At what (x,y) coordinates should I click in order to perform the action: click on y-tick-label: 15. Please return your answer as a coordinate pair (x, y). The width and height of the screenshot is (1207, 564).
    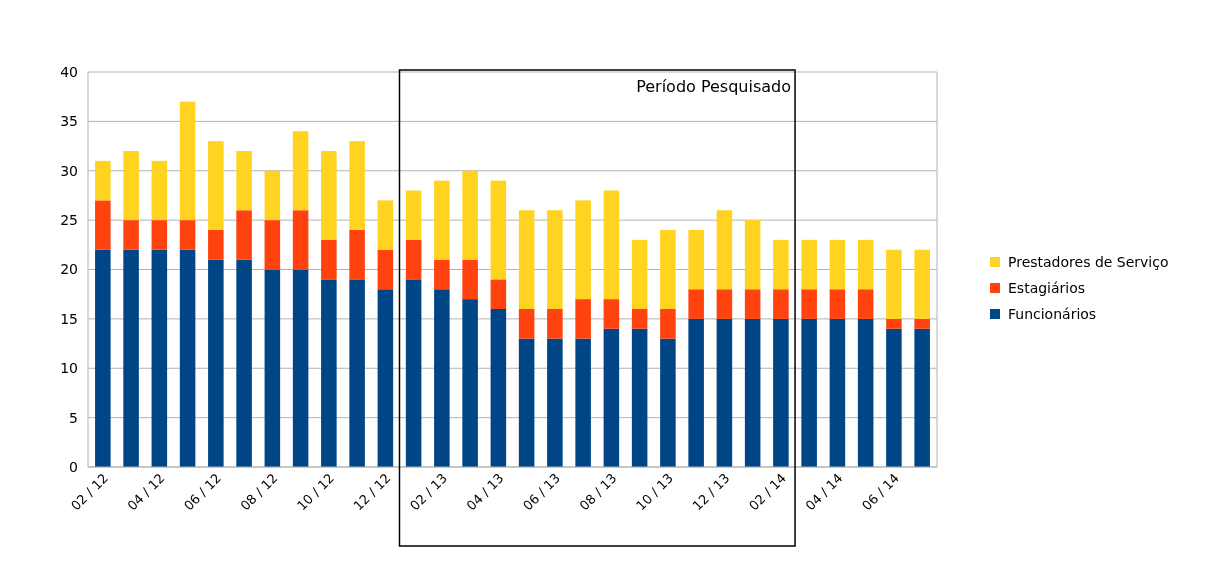
    Looking at the image, I should click on (69, 318).